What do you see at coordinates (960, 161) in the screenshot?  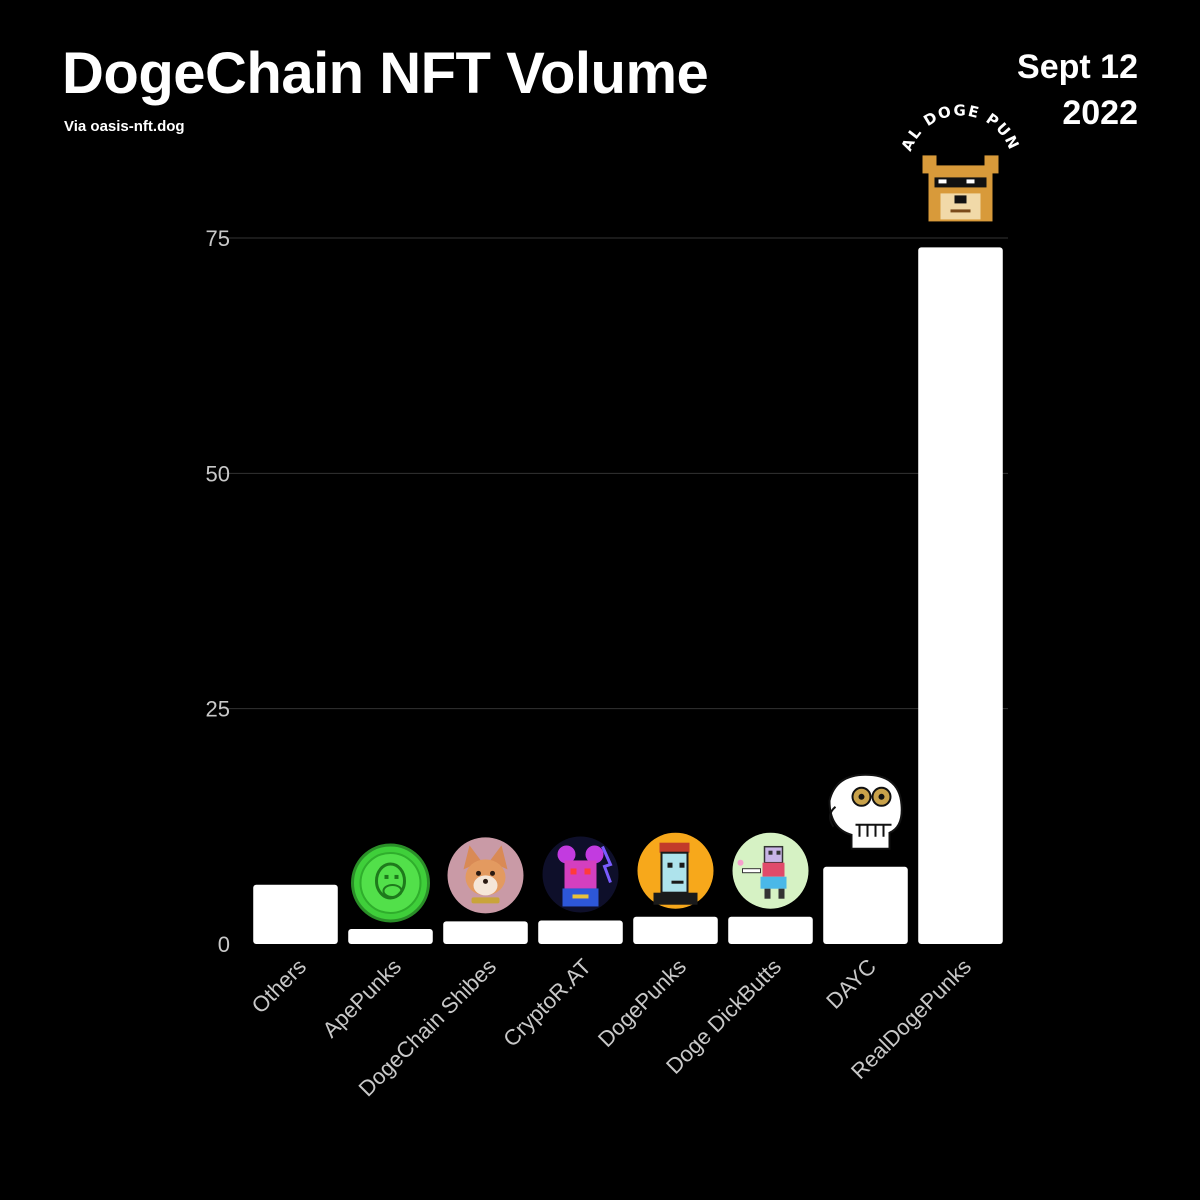 I see `real-doge-punks-logo-icon: REAL DOGE PUNKS` at bounding box center [960, 161].